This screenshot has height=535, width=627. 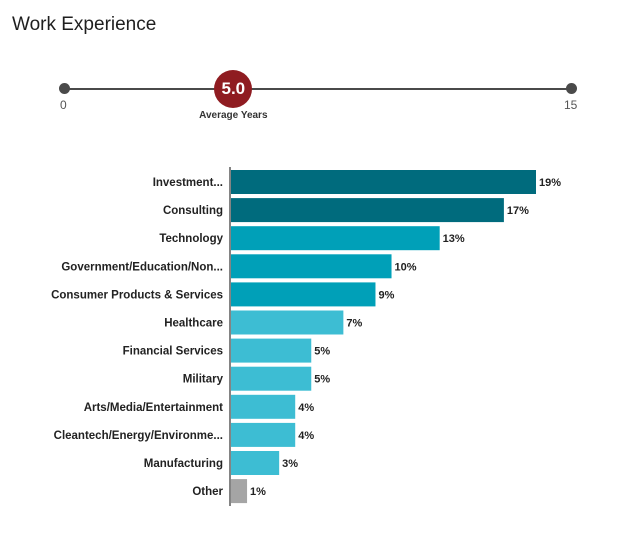 I want to click on bar-value-label: 10%, so click(x=406, y=267).